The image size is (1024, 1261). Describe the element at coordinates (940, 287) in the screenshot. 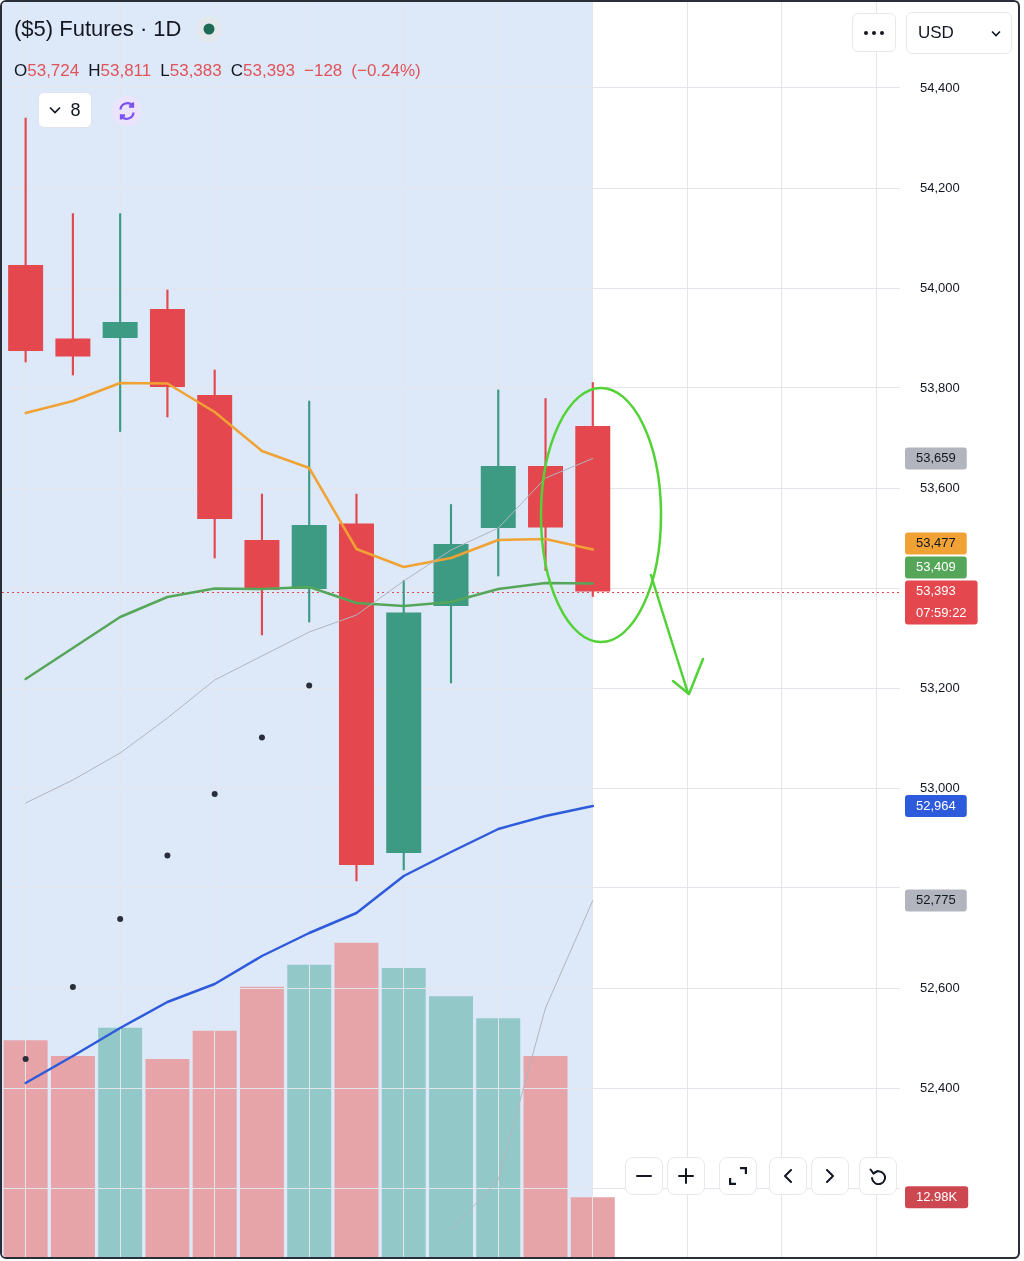

I see `y-tick-label: 54,000` at that location.